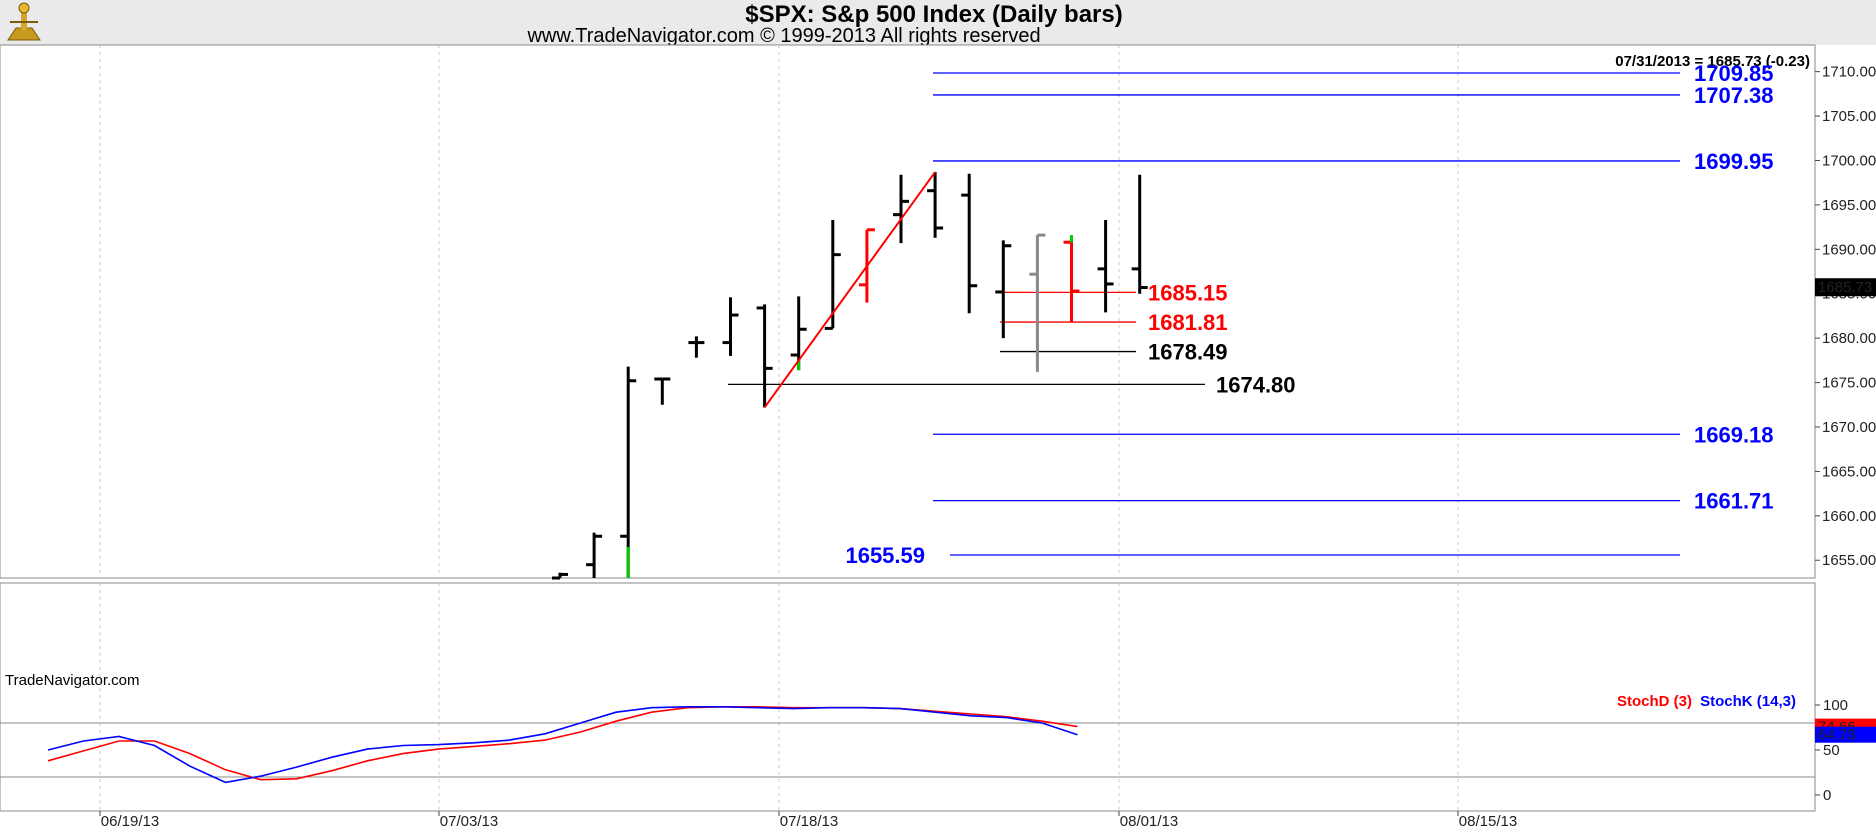 This screenshot has height=828, width=1876. I want to click on y-tick-label: 1705.00, so click(1849, 116).